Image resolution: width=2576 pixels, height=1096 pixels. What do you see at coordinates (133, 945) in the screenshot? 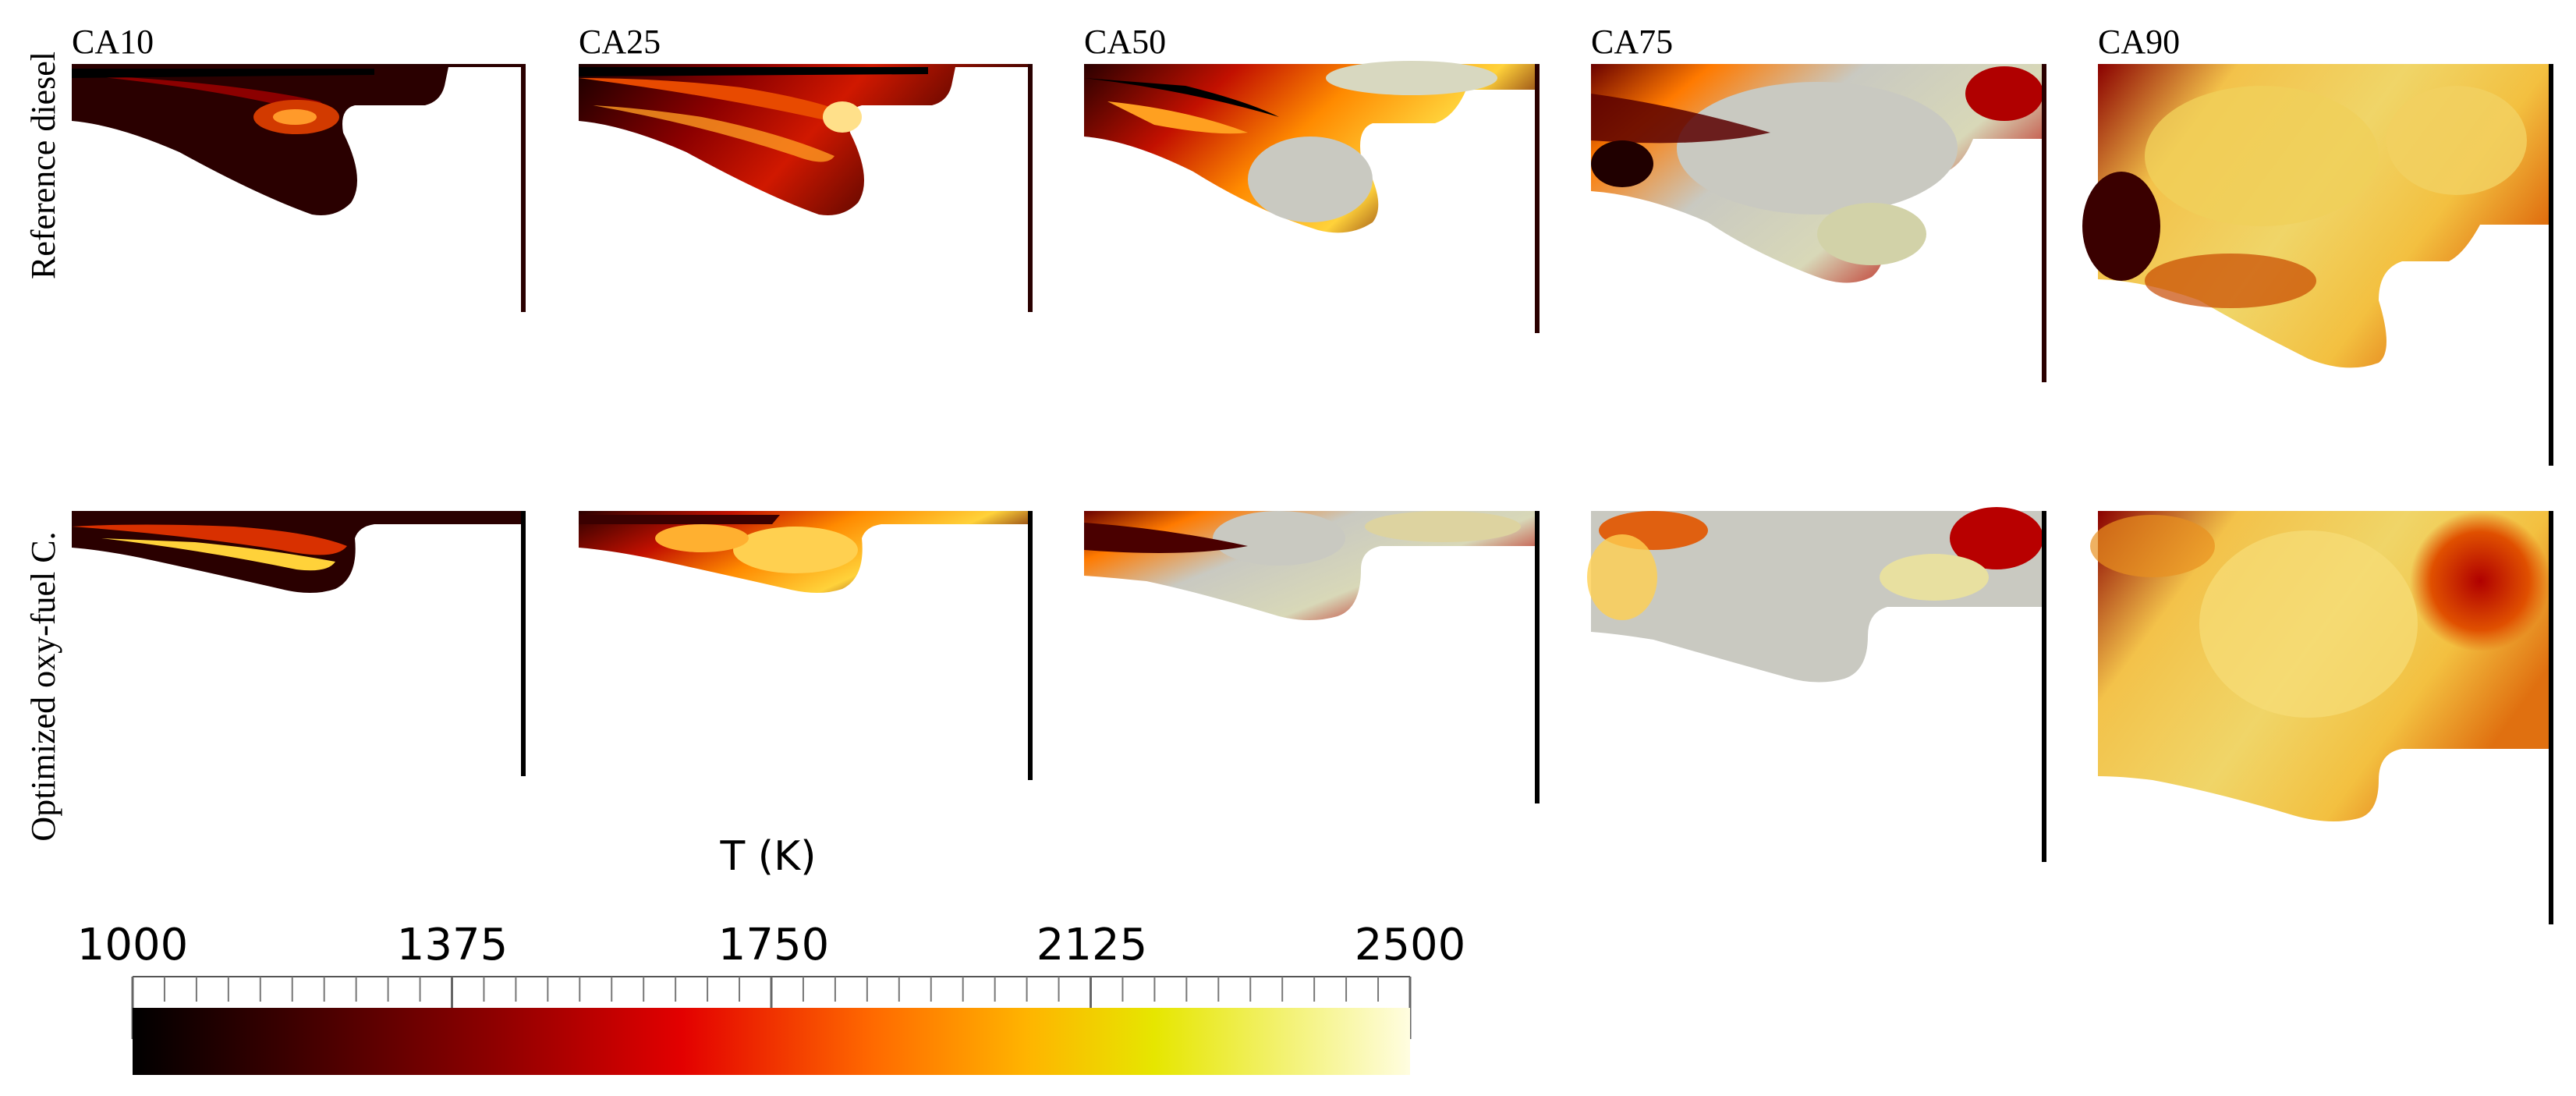
I see `colorbar-tick-label-1000: 1000` at bounding box center [133, 945].